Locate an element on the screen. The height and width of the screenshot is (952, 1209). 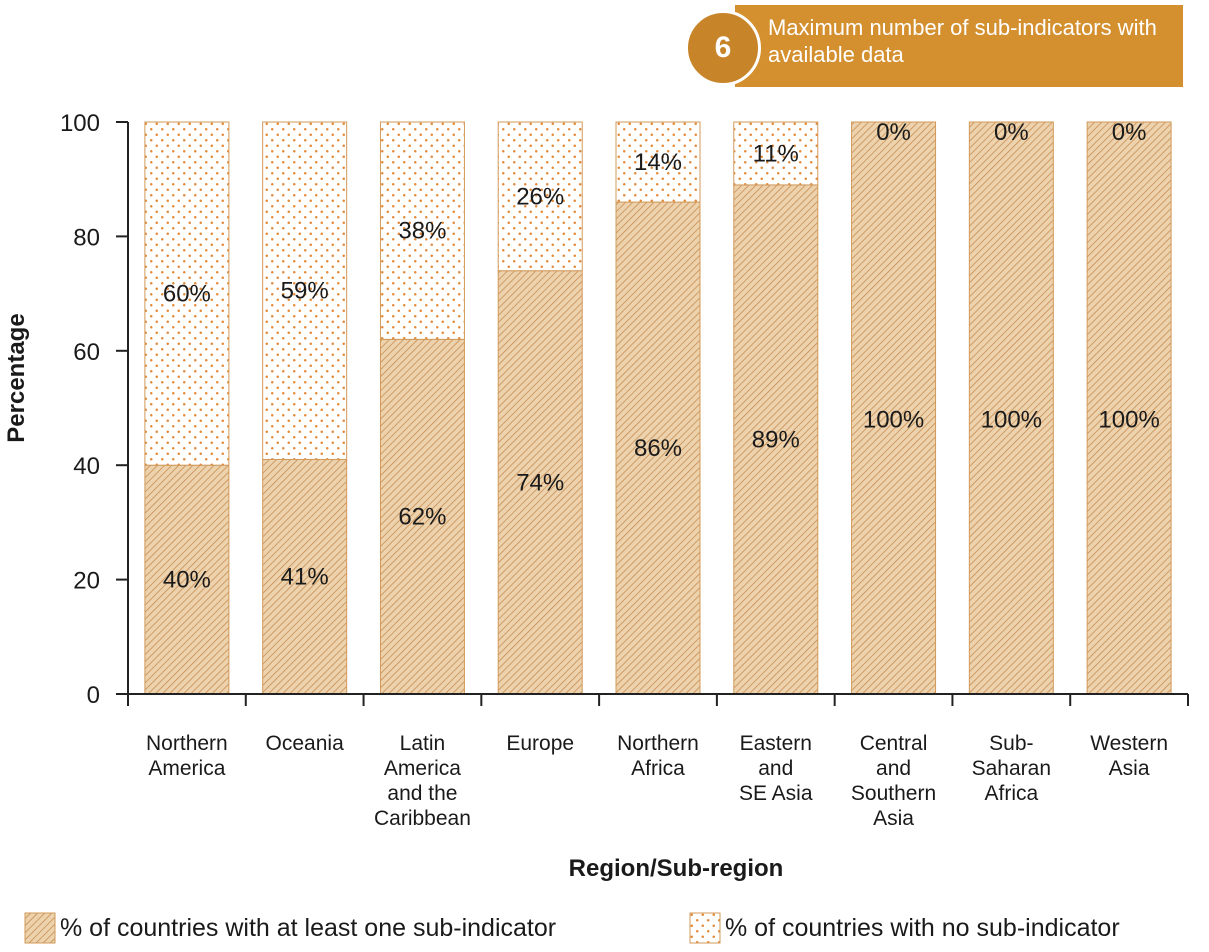
data-label-at-least-one: 89% is located at coordinates (776, 439).